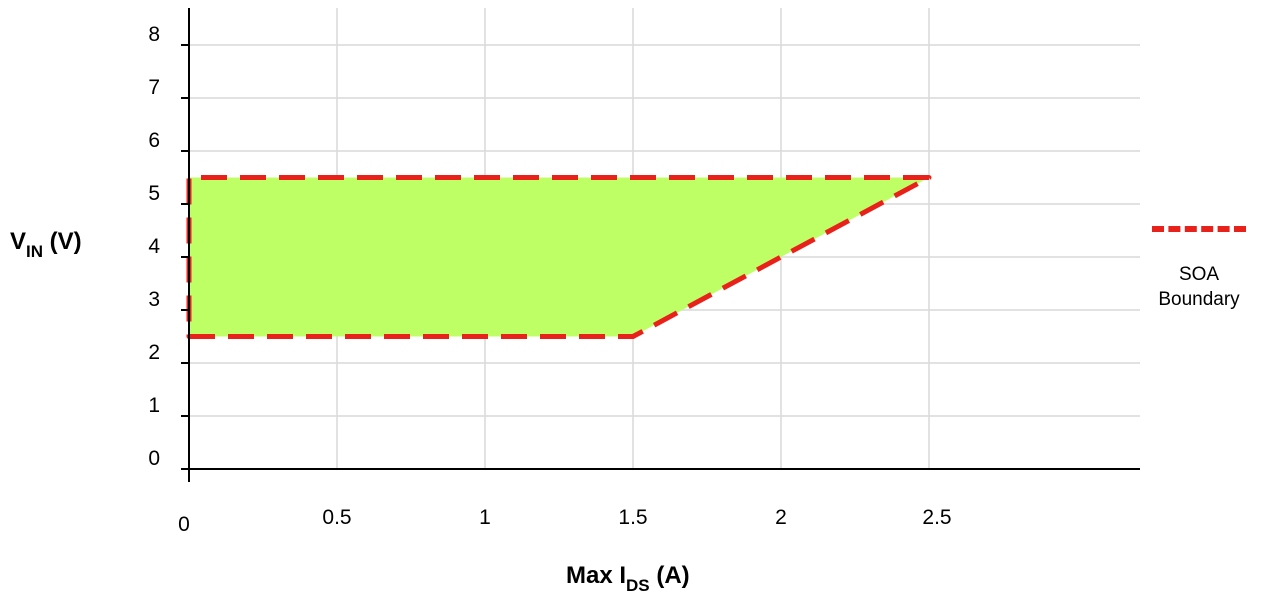 The image size is (1264, 599). What do you see at coordinates (336, 517) in the screenshot?
I see `x-tick-label: 0.5` at bounding box center [336, 517].